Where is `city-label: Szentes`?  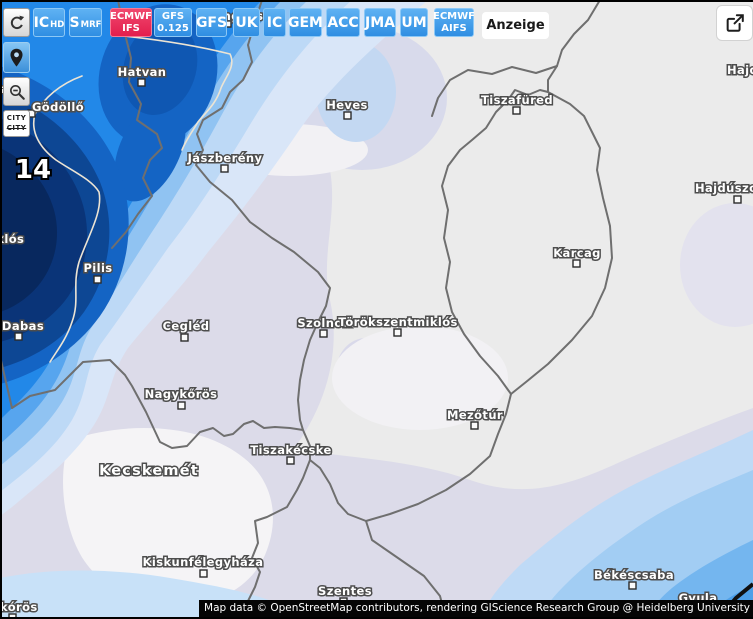 city-label: Szentes is located at coordinates (345, 591).